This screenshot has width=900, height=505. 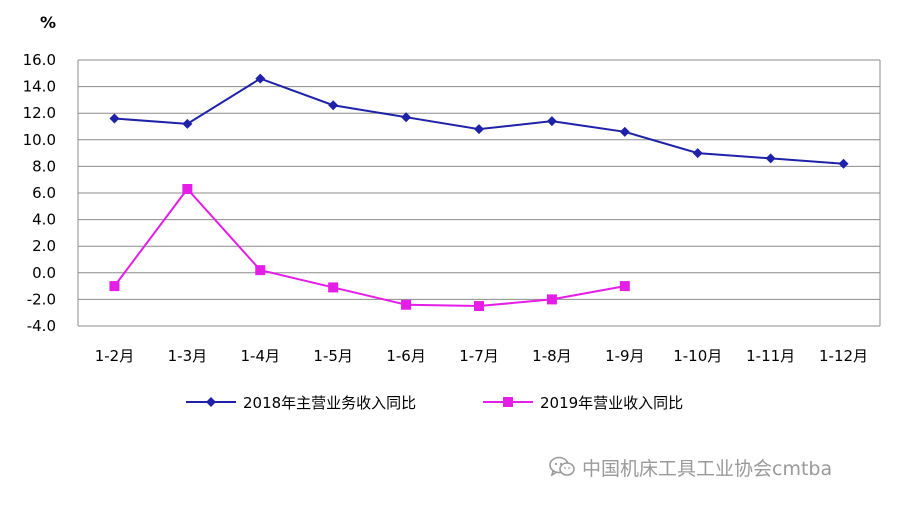 I want to click on watermark: 中国机床工具工业协会cmtba, so click(x=690, y=467).